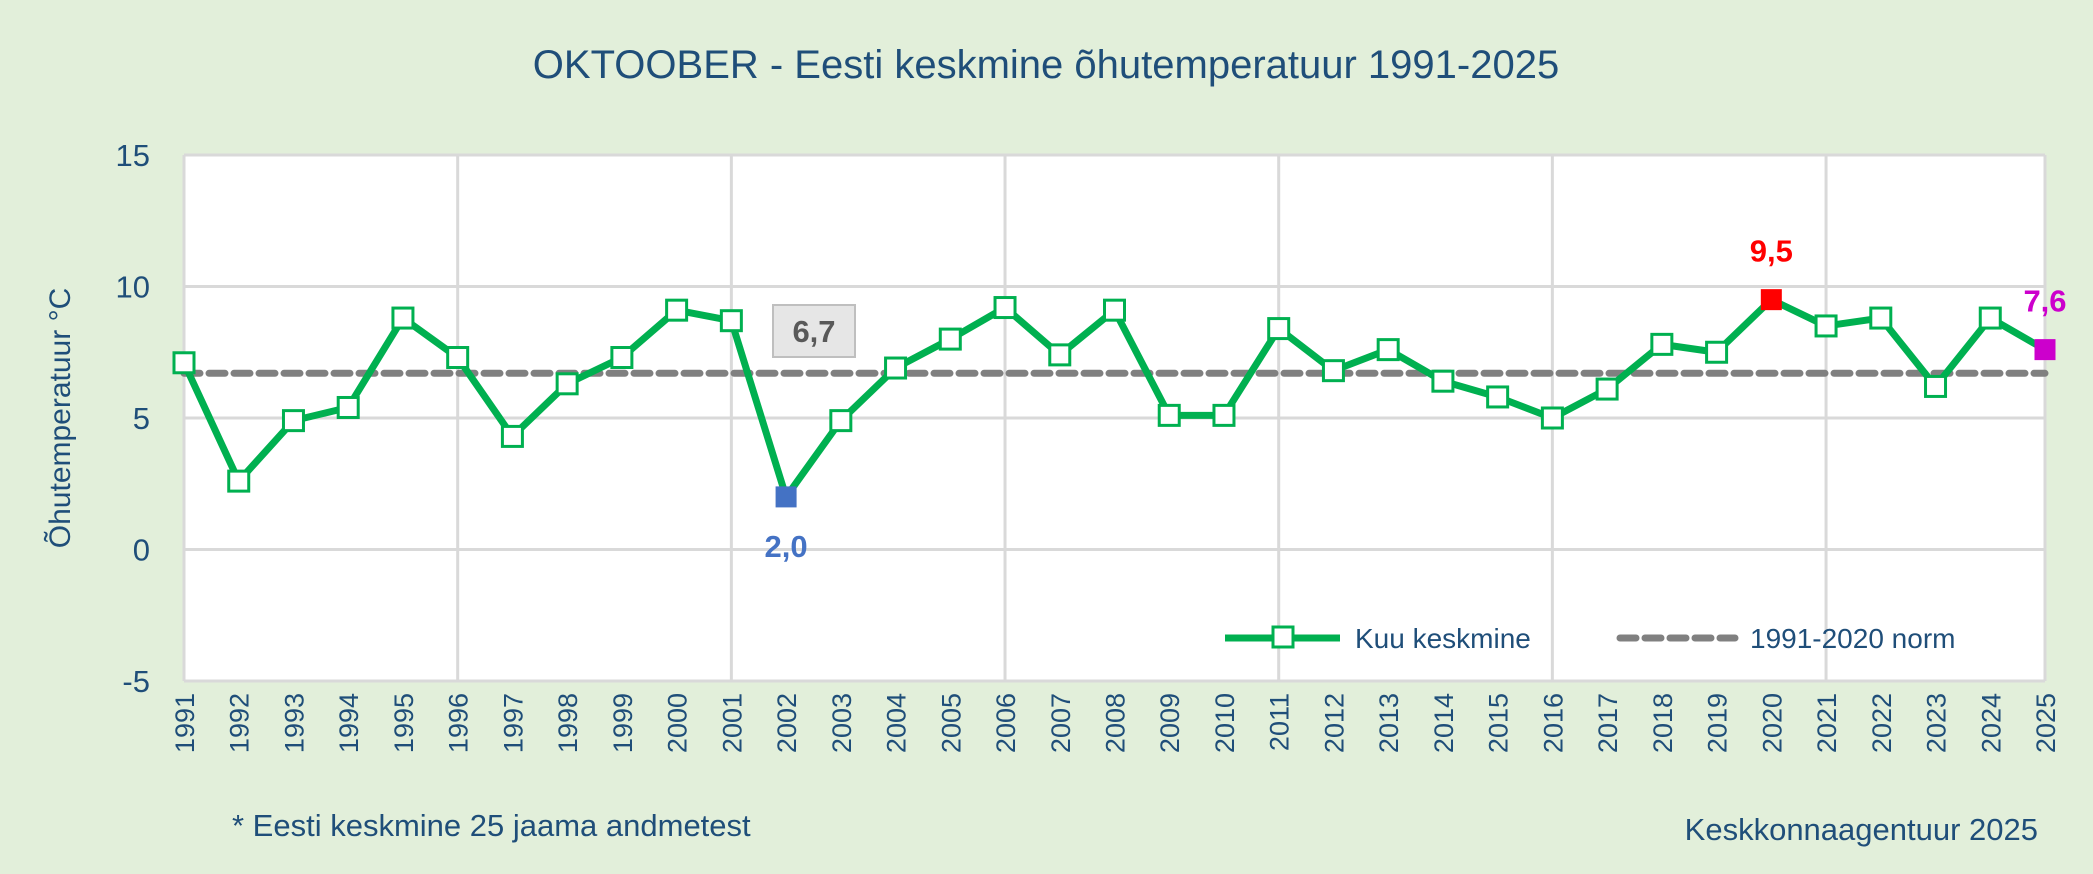 Image resolution: width=2093 pixels, height=874 pixels. What do you see at coordinates (1283, 637) in the screenshot?
I see `legend-marker-kuu` at bounding box center [1283, 637].